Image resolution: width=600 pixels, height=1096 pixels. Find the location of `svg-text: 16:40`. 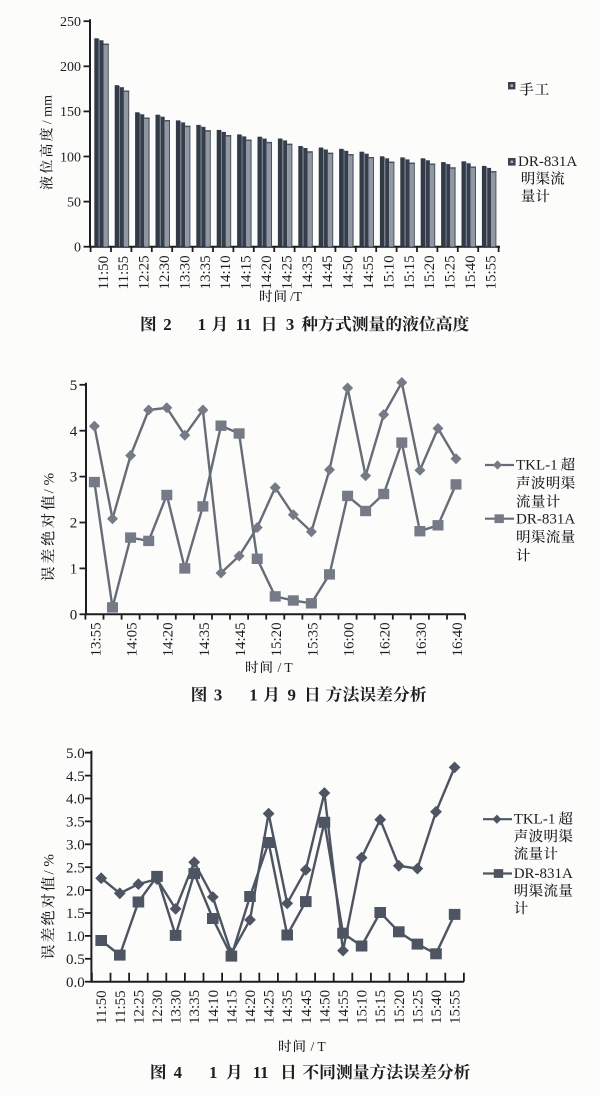

svg-text: 16:40 is located at coordinates (458, 639).